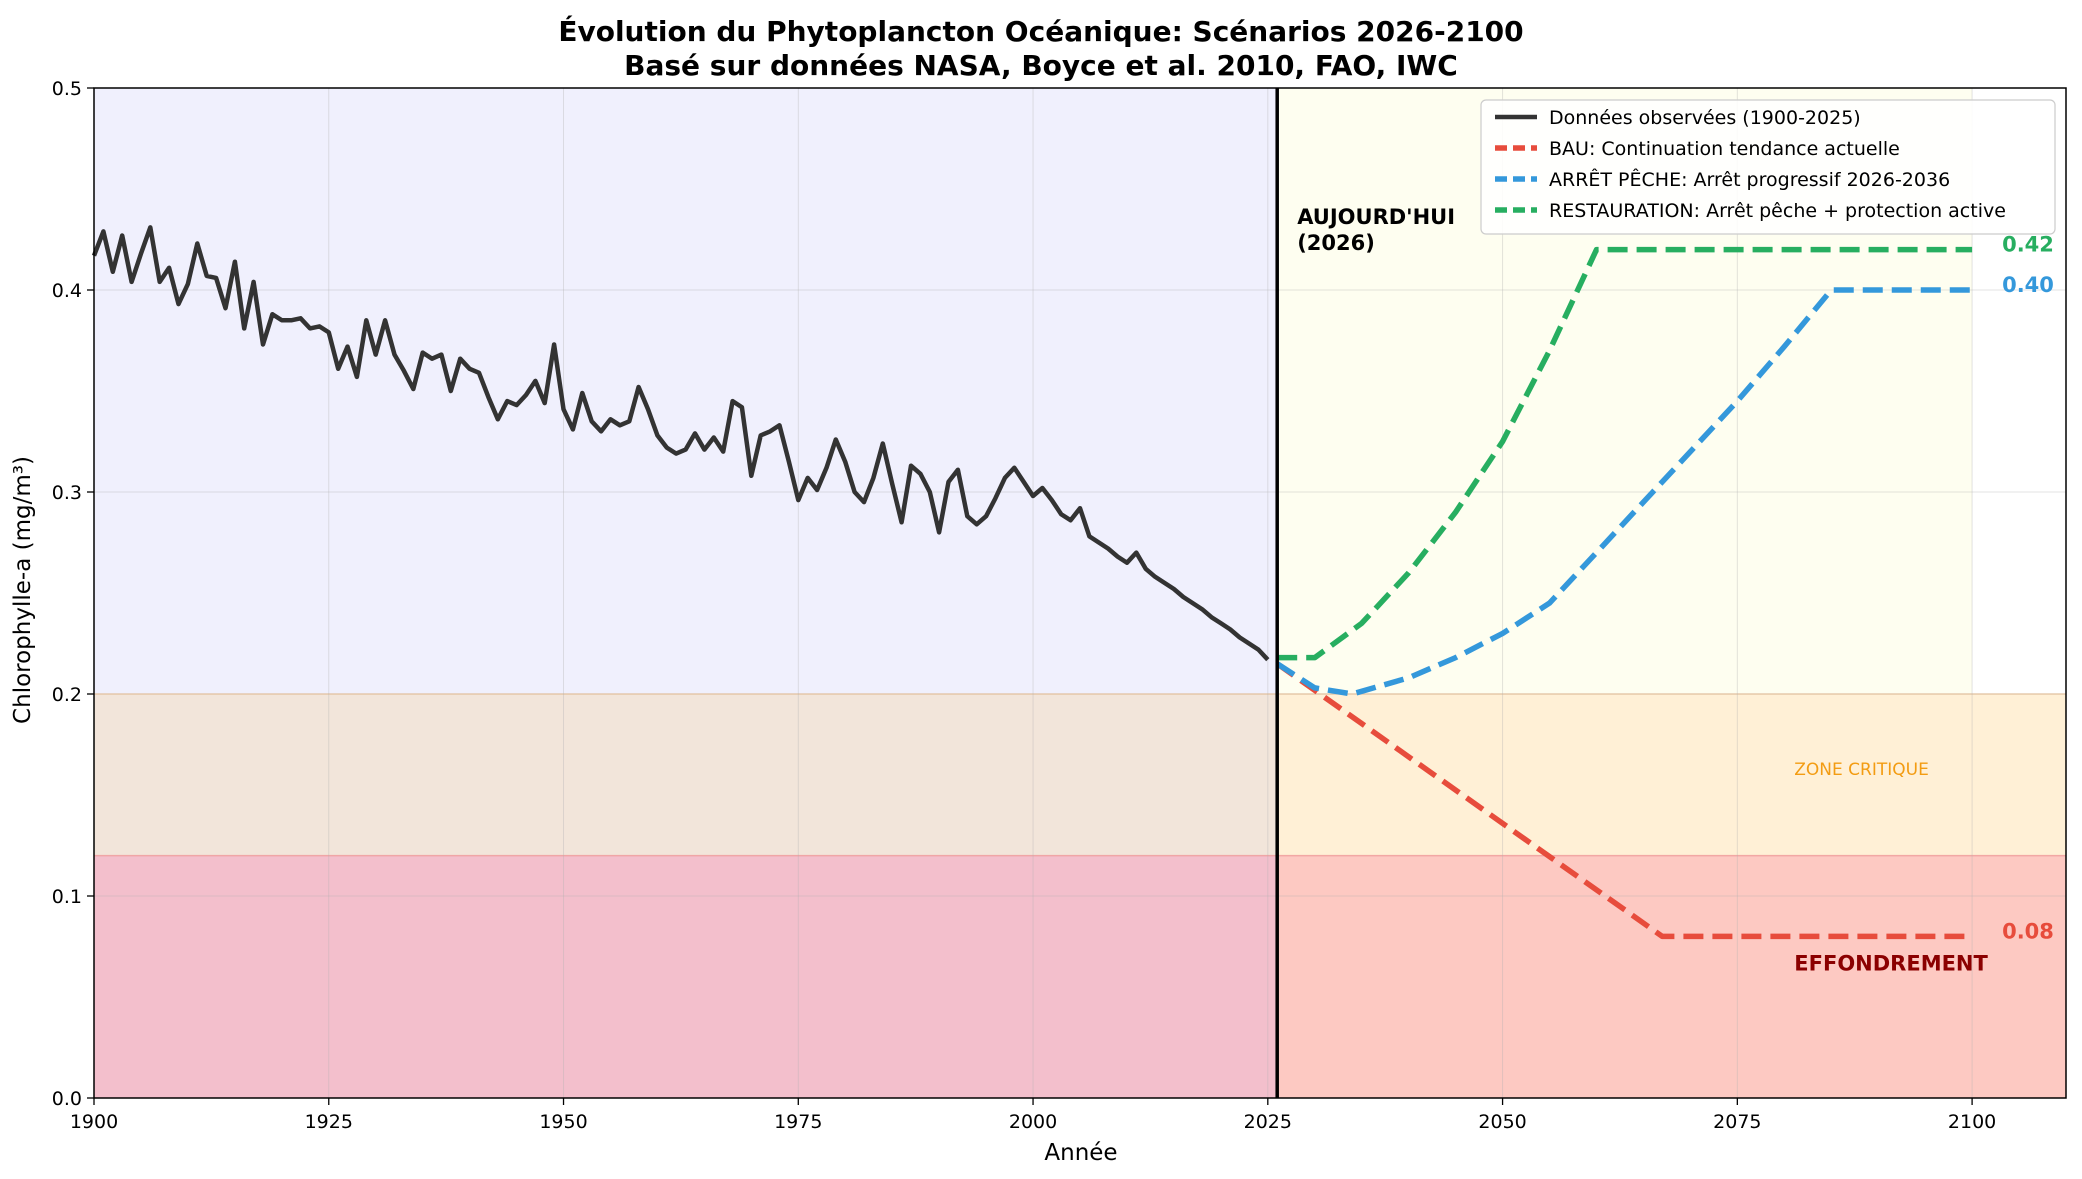 The image size is (2082, 1179). I want to click on x-tick-label-2000: 2000, so click(1033, 1122).